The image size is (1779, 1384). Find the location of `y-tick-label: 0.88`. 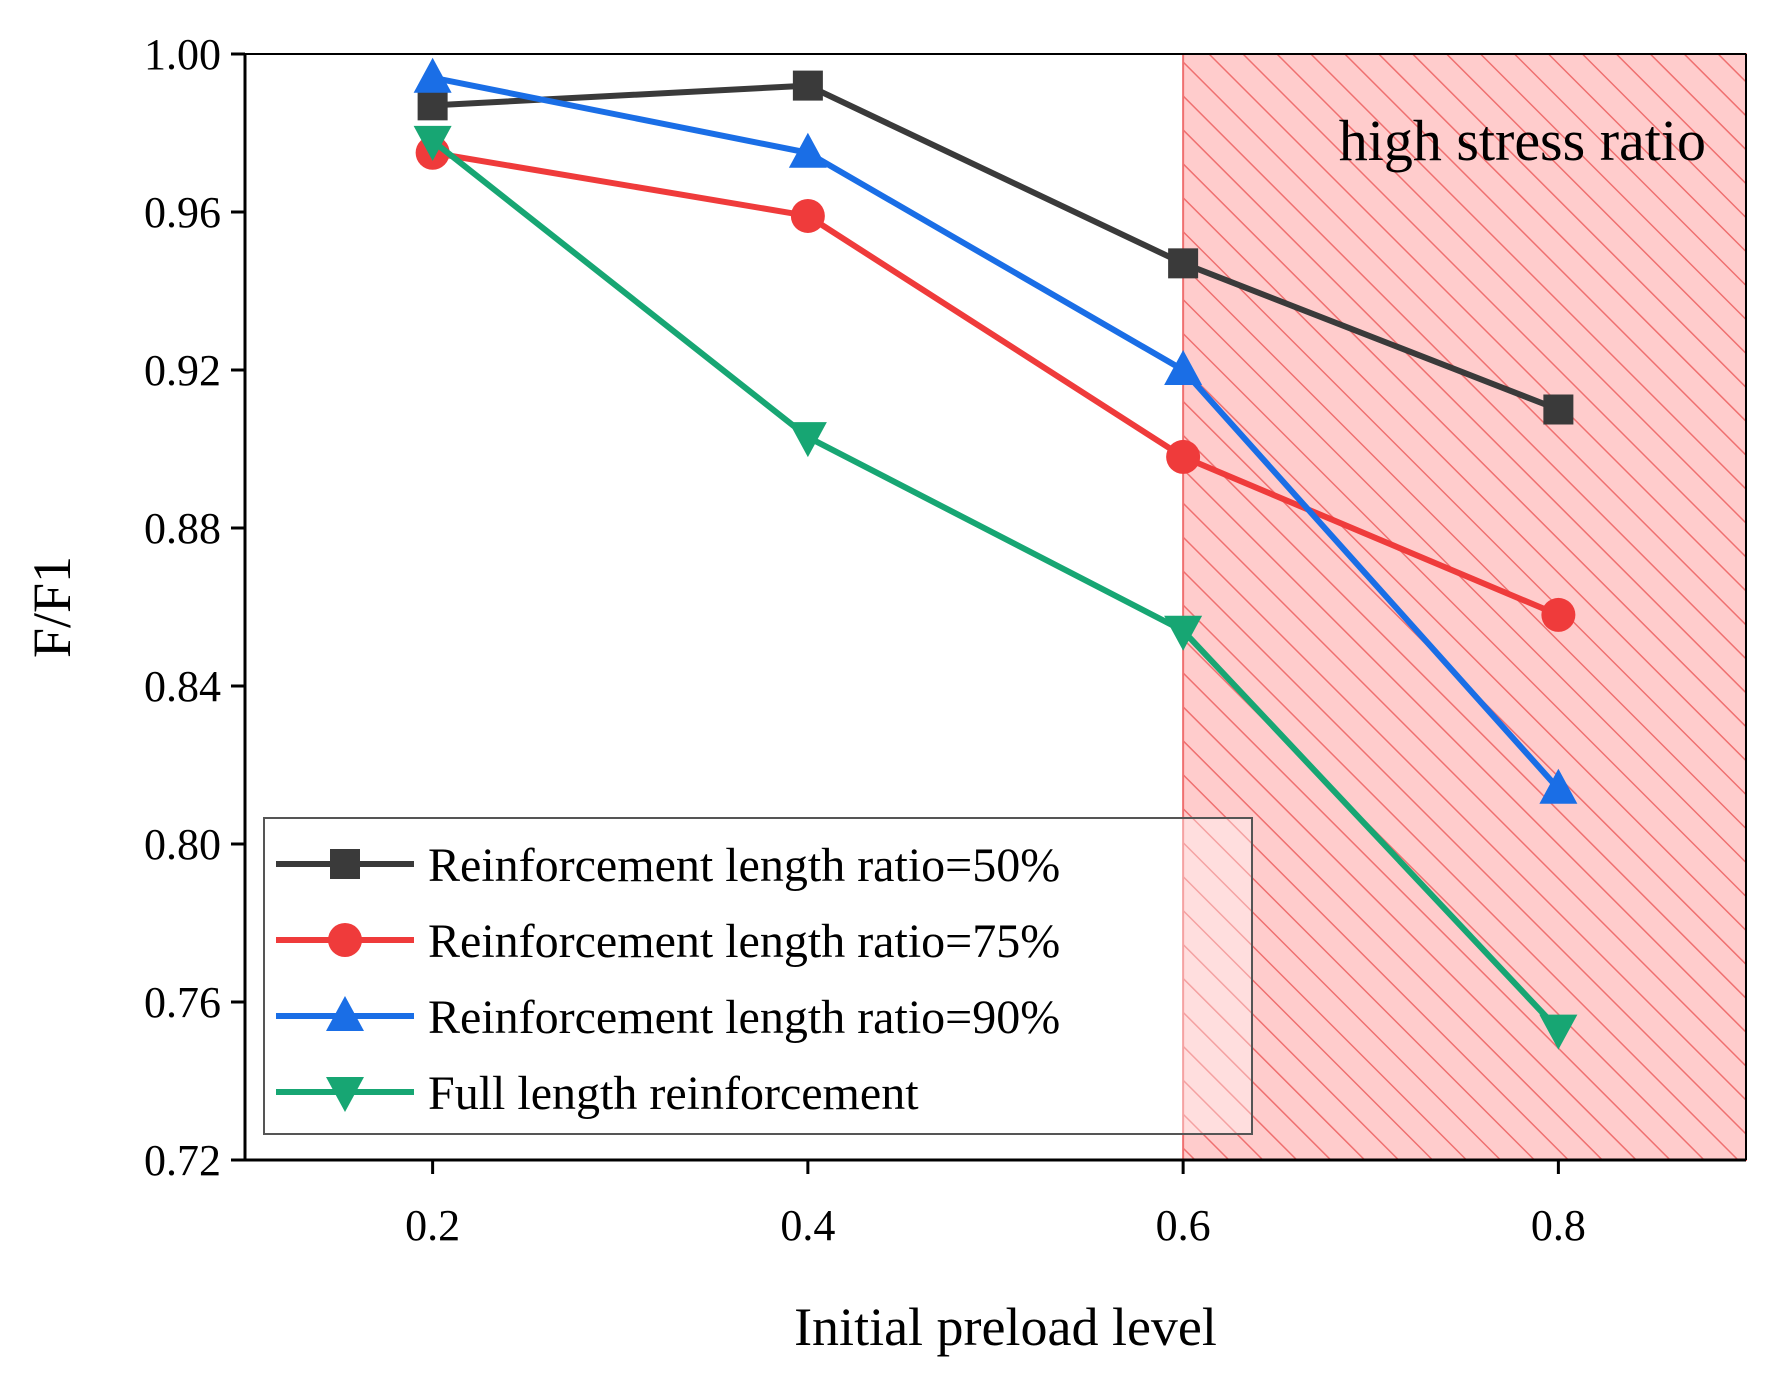

y-tick-label: 0.88 is located at coordinates (182, 528).